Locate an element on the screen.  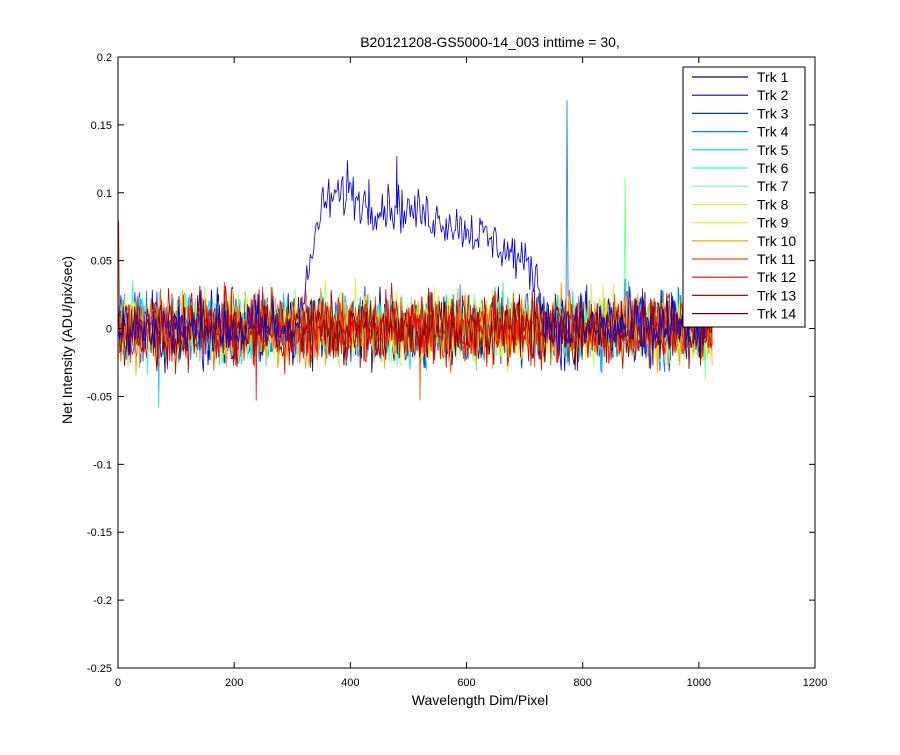
legend-label: Trk 7 is located at coordinates (773, 186).